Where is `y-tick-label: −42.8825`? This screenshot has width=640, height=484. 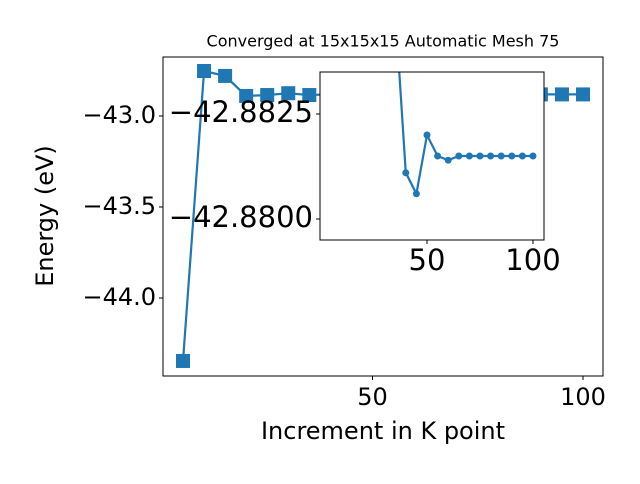 y-tick-label: −42.8825 is located at coordinates (241, 112).